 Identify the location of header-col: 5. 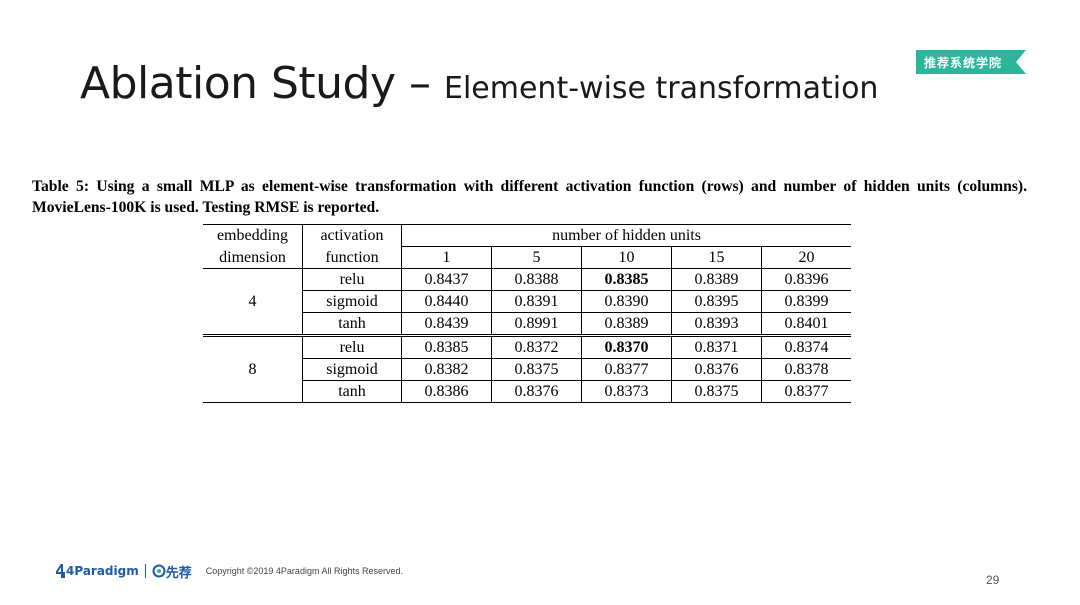
(536, 257).